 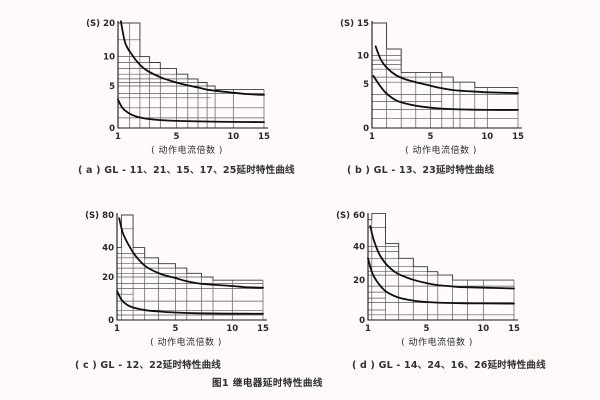 What do you see at coordinates (148, 365) in the screenshot?
I see `chart-c-caption: ( c ) GL - 12、22延时特性曲线` at bounding box center [148, 365].